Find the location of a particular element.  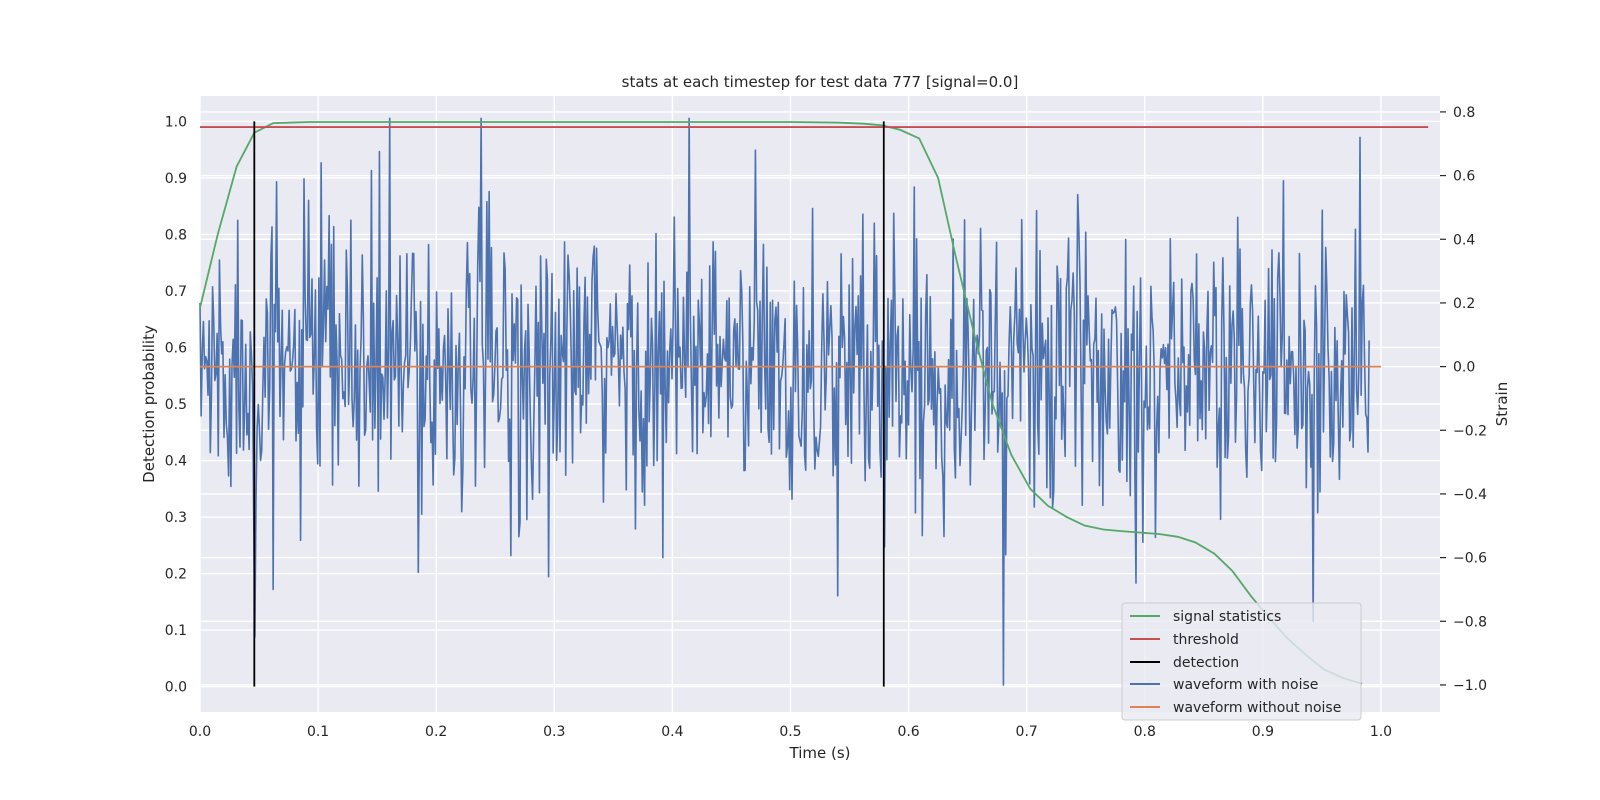

x-axis-ticks: 0.0 0.1 0.2 0.3 0.4 0.5 0.6 0.7 0.8 0.9 1.0 is located at coordinates (790, 732).